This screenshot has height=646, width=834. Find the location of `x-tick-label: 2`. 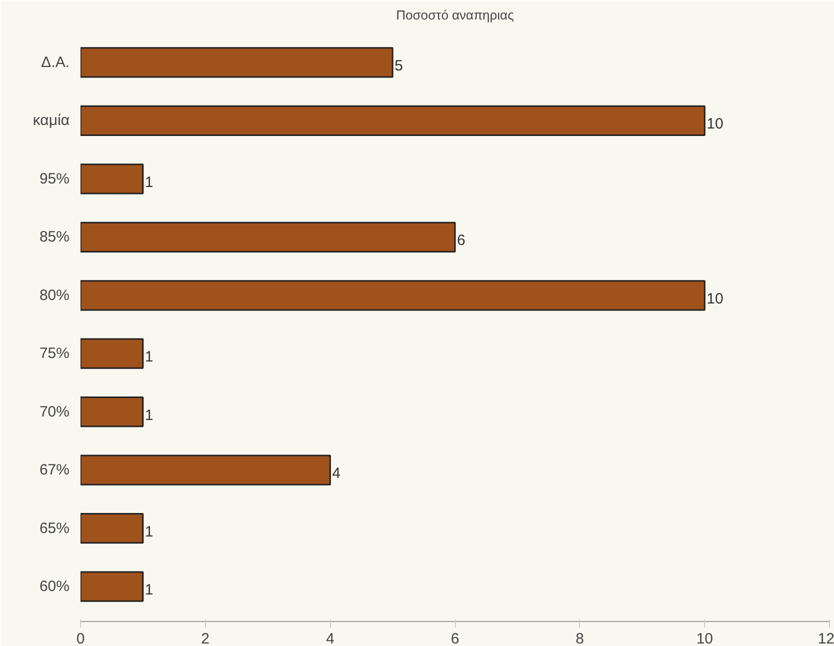

x-tick-label: 2 is located at coordinates (205, 638).